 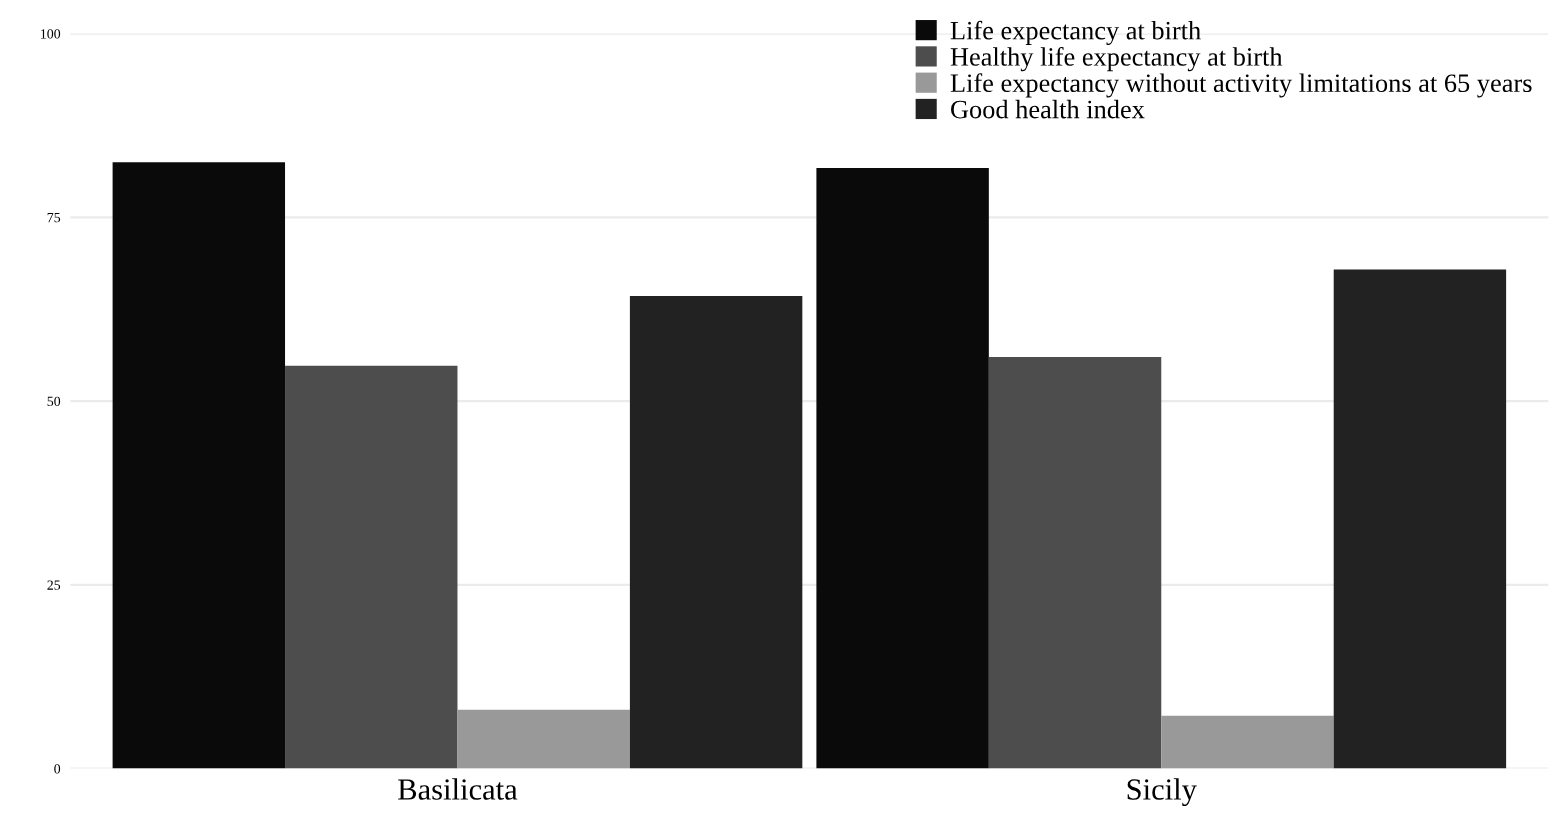 I want to click on legend-label: Healthy life expectancy at birth, so click(x=1116, y=59).